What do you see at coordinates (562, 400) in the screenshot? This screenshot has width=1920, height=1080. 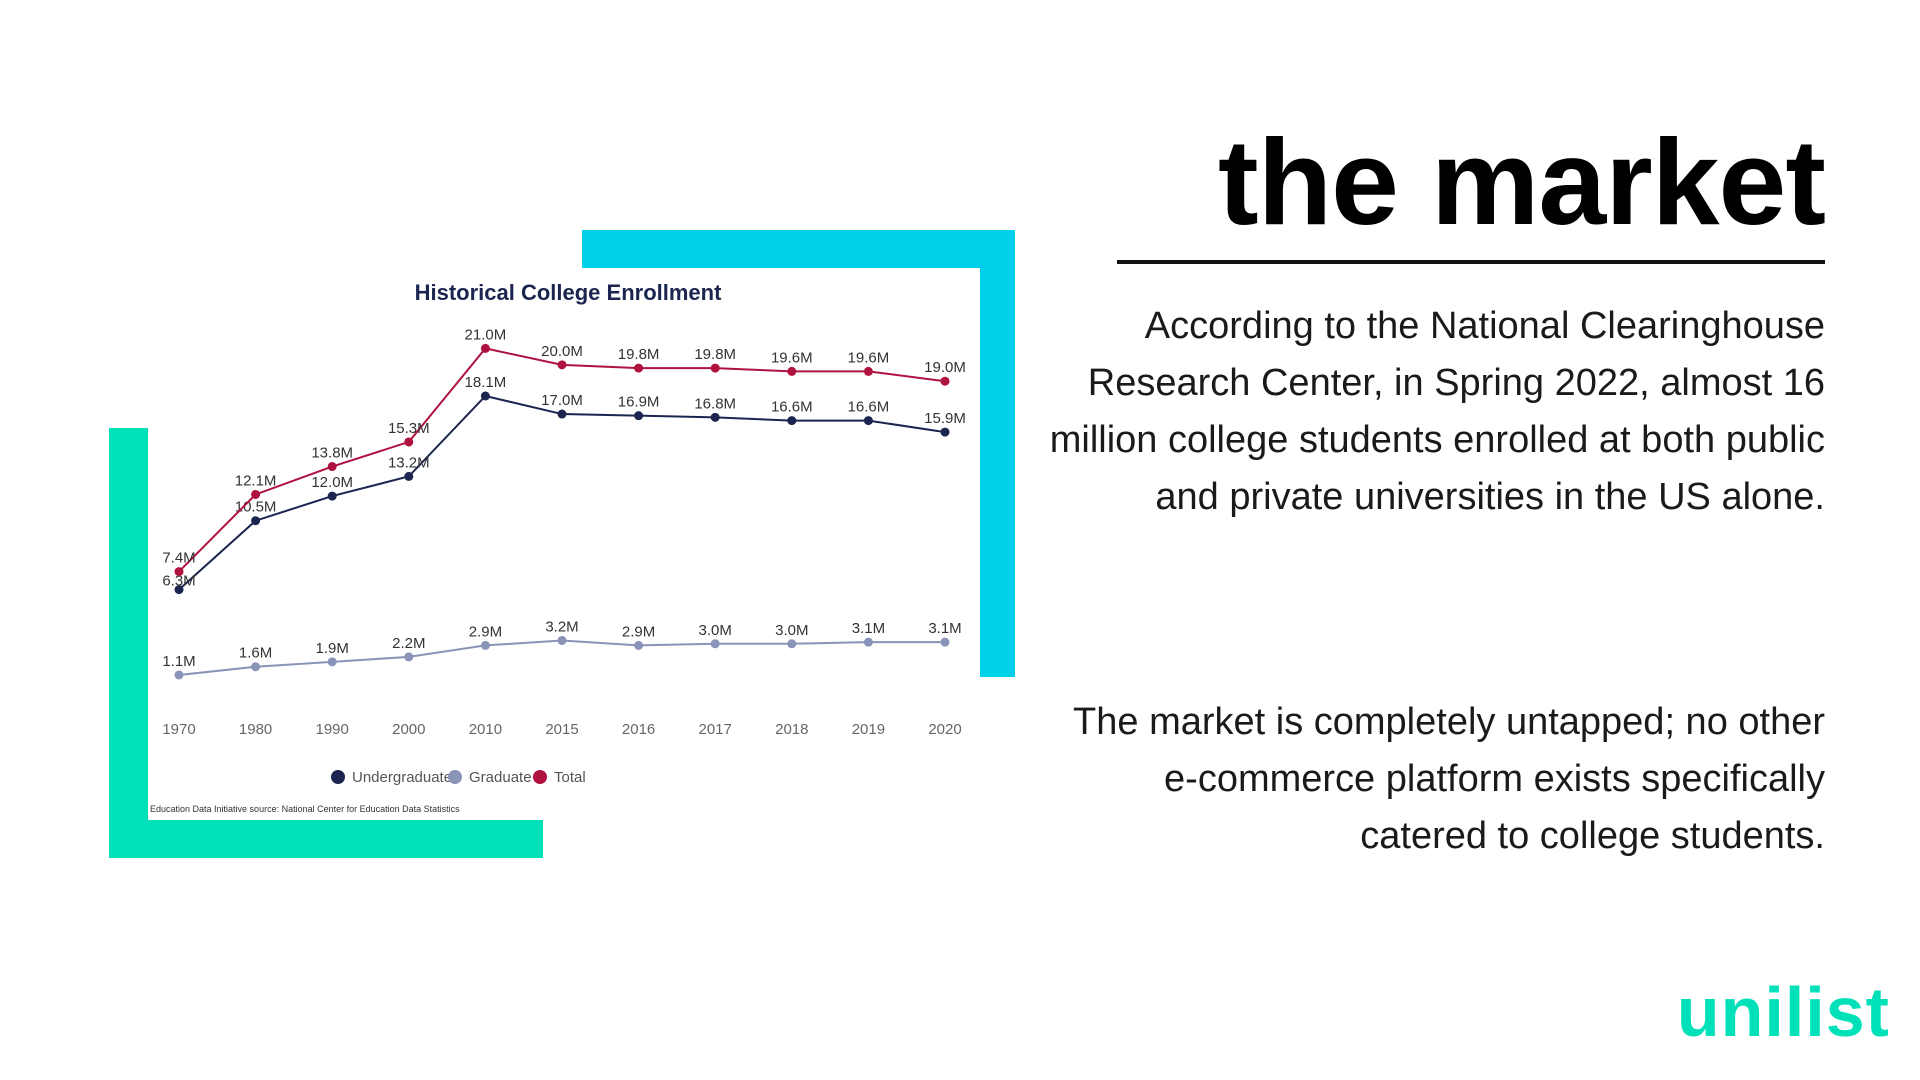 I see `data-label-undergraduate: 17.0M` at bounding box center [562, 400].